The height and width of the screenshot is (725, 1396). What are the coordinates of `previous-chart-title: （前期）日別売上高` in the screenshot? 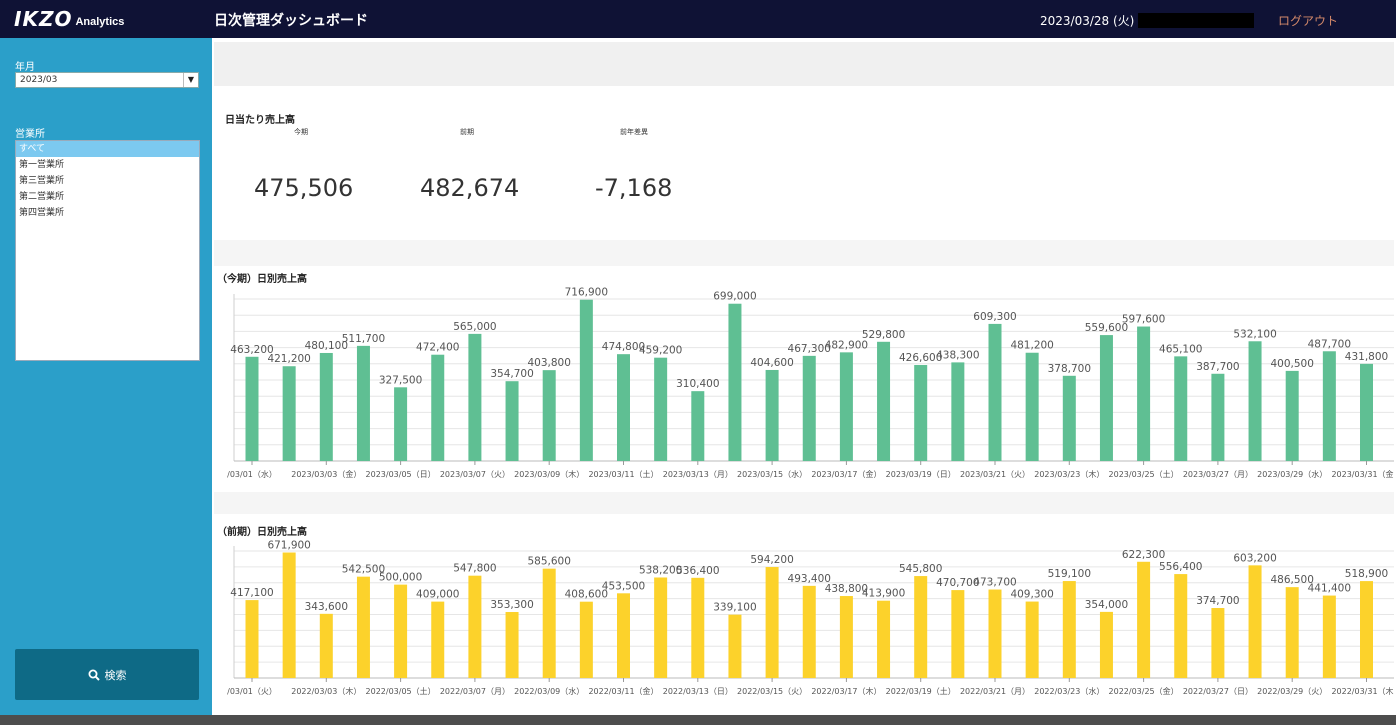 It's located at (262, 532).